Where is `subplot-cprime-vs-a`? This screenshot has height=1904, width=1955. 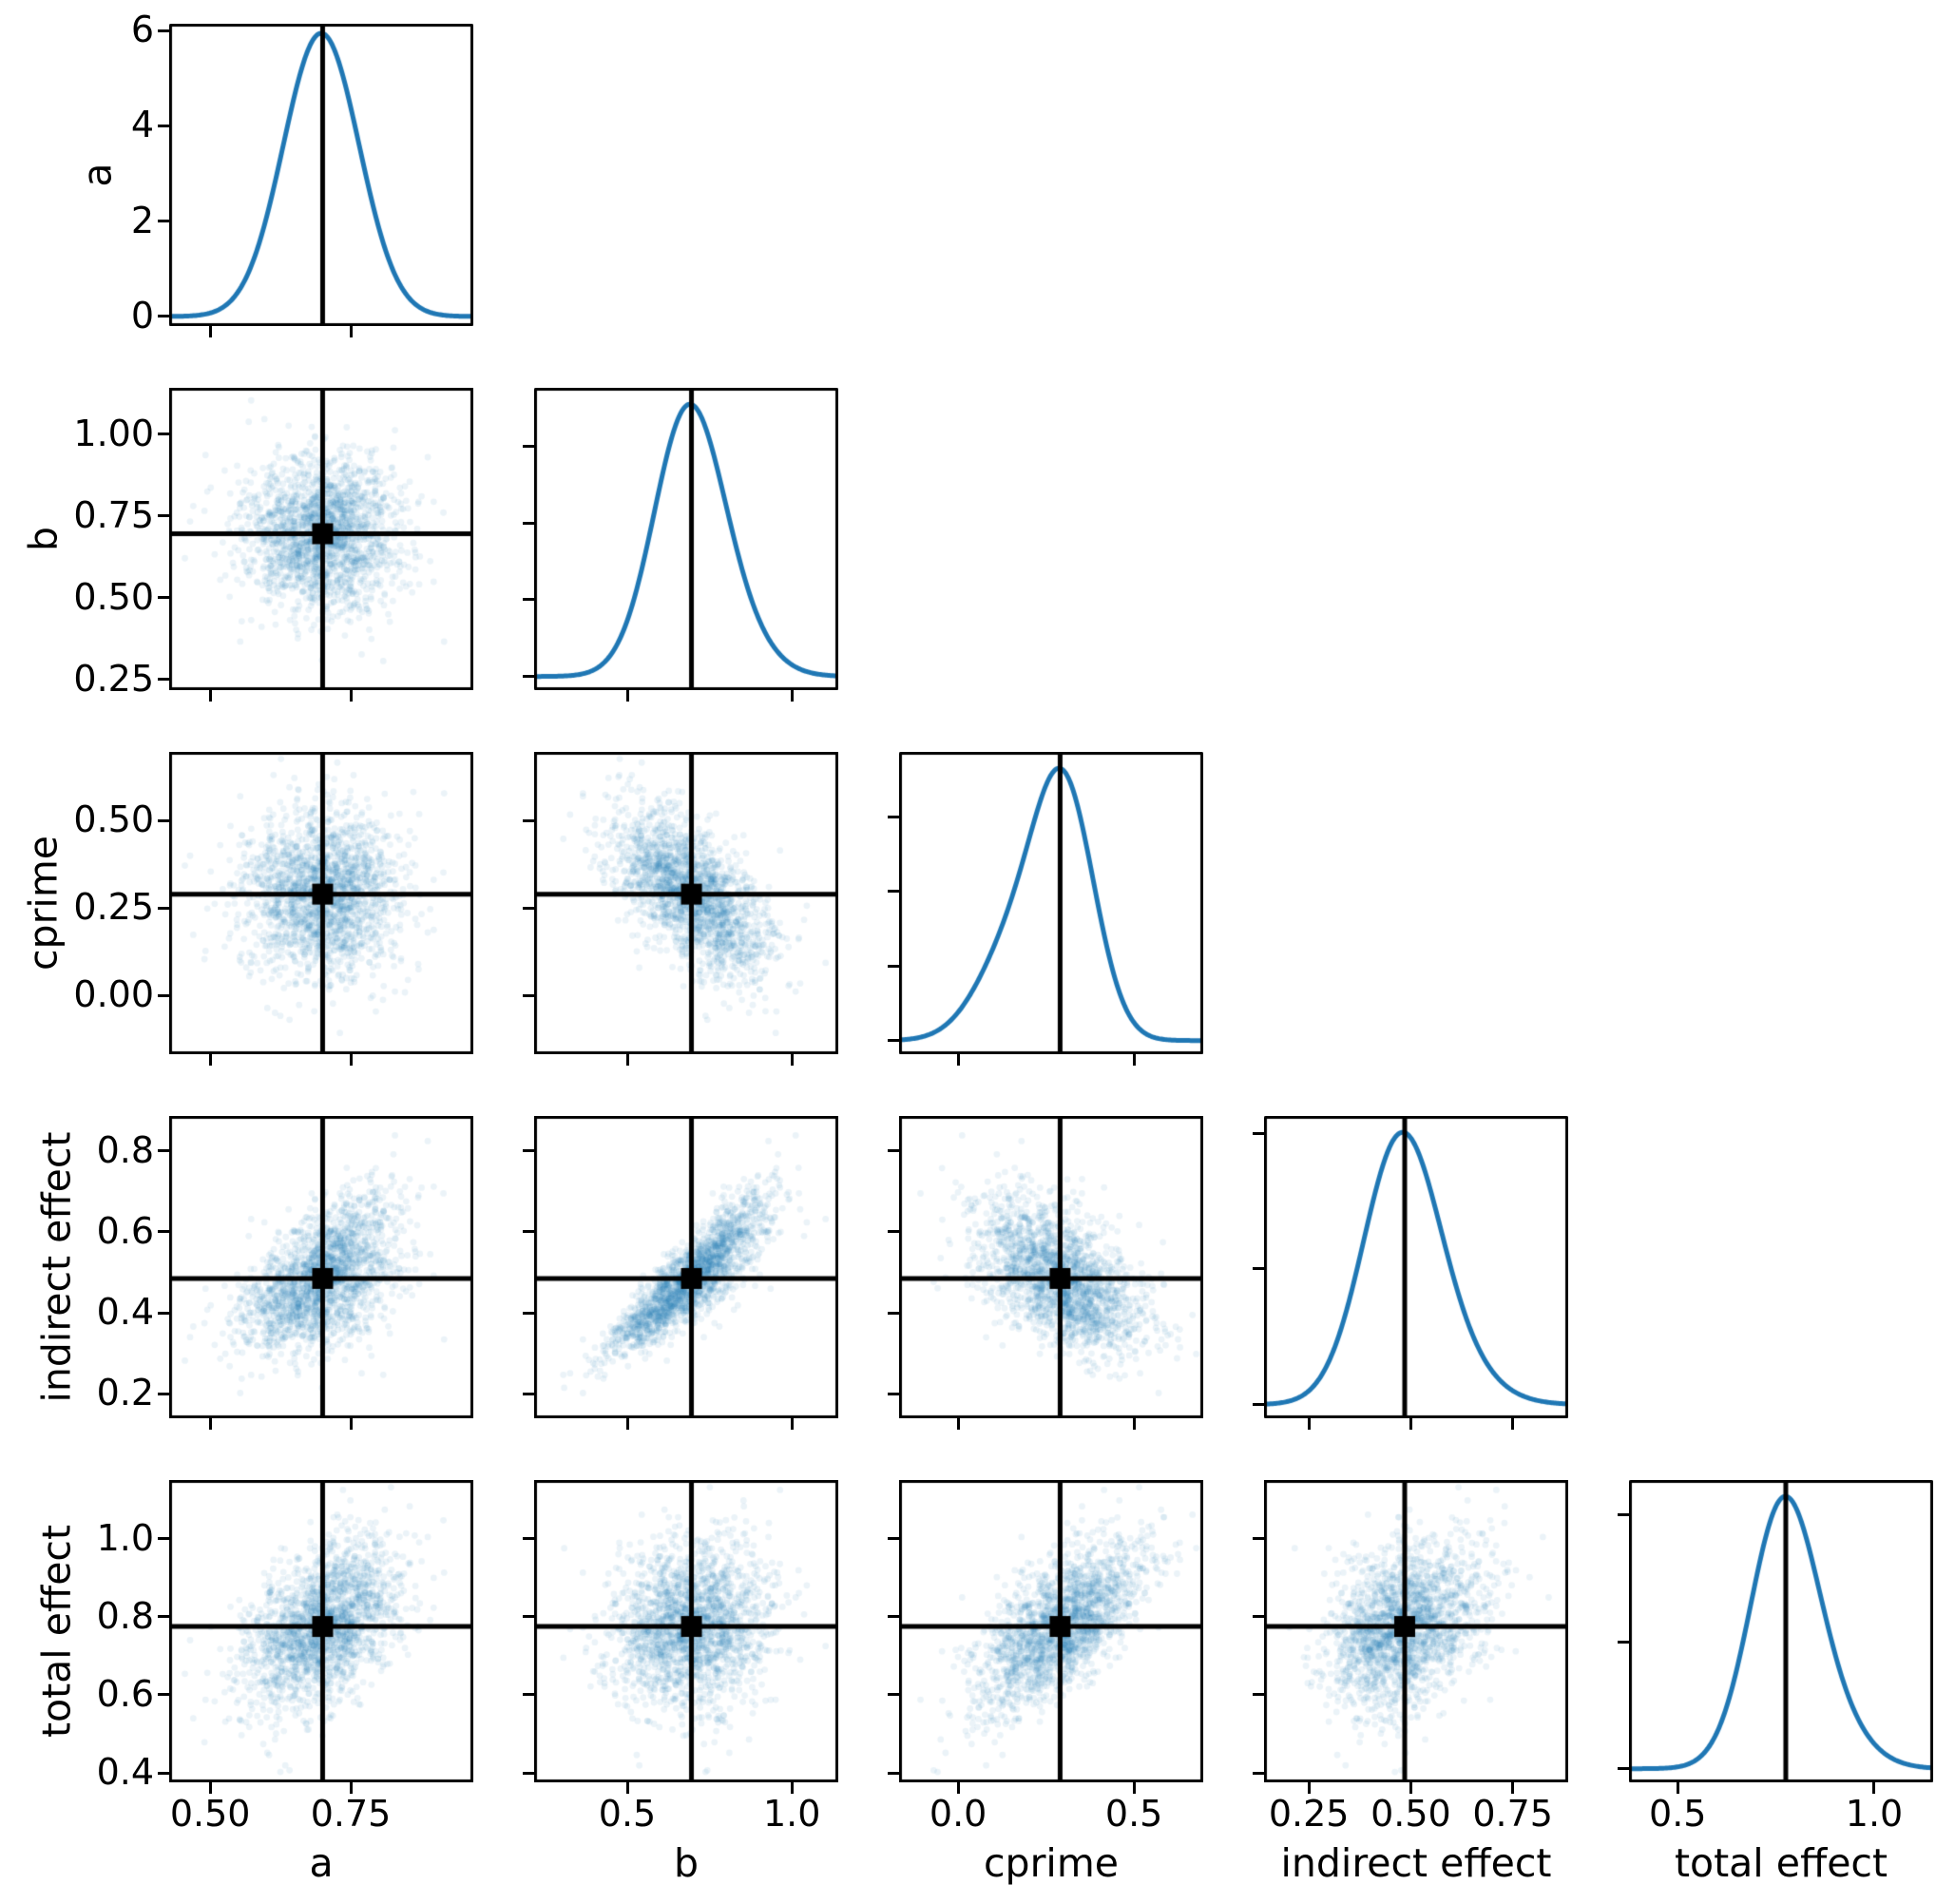 subplot-cprime-vs-a is located at coordinates (315, 909).